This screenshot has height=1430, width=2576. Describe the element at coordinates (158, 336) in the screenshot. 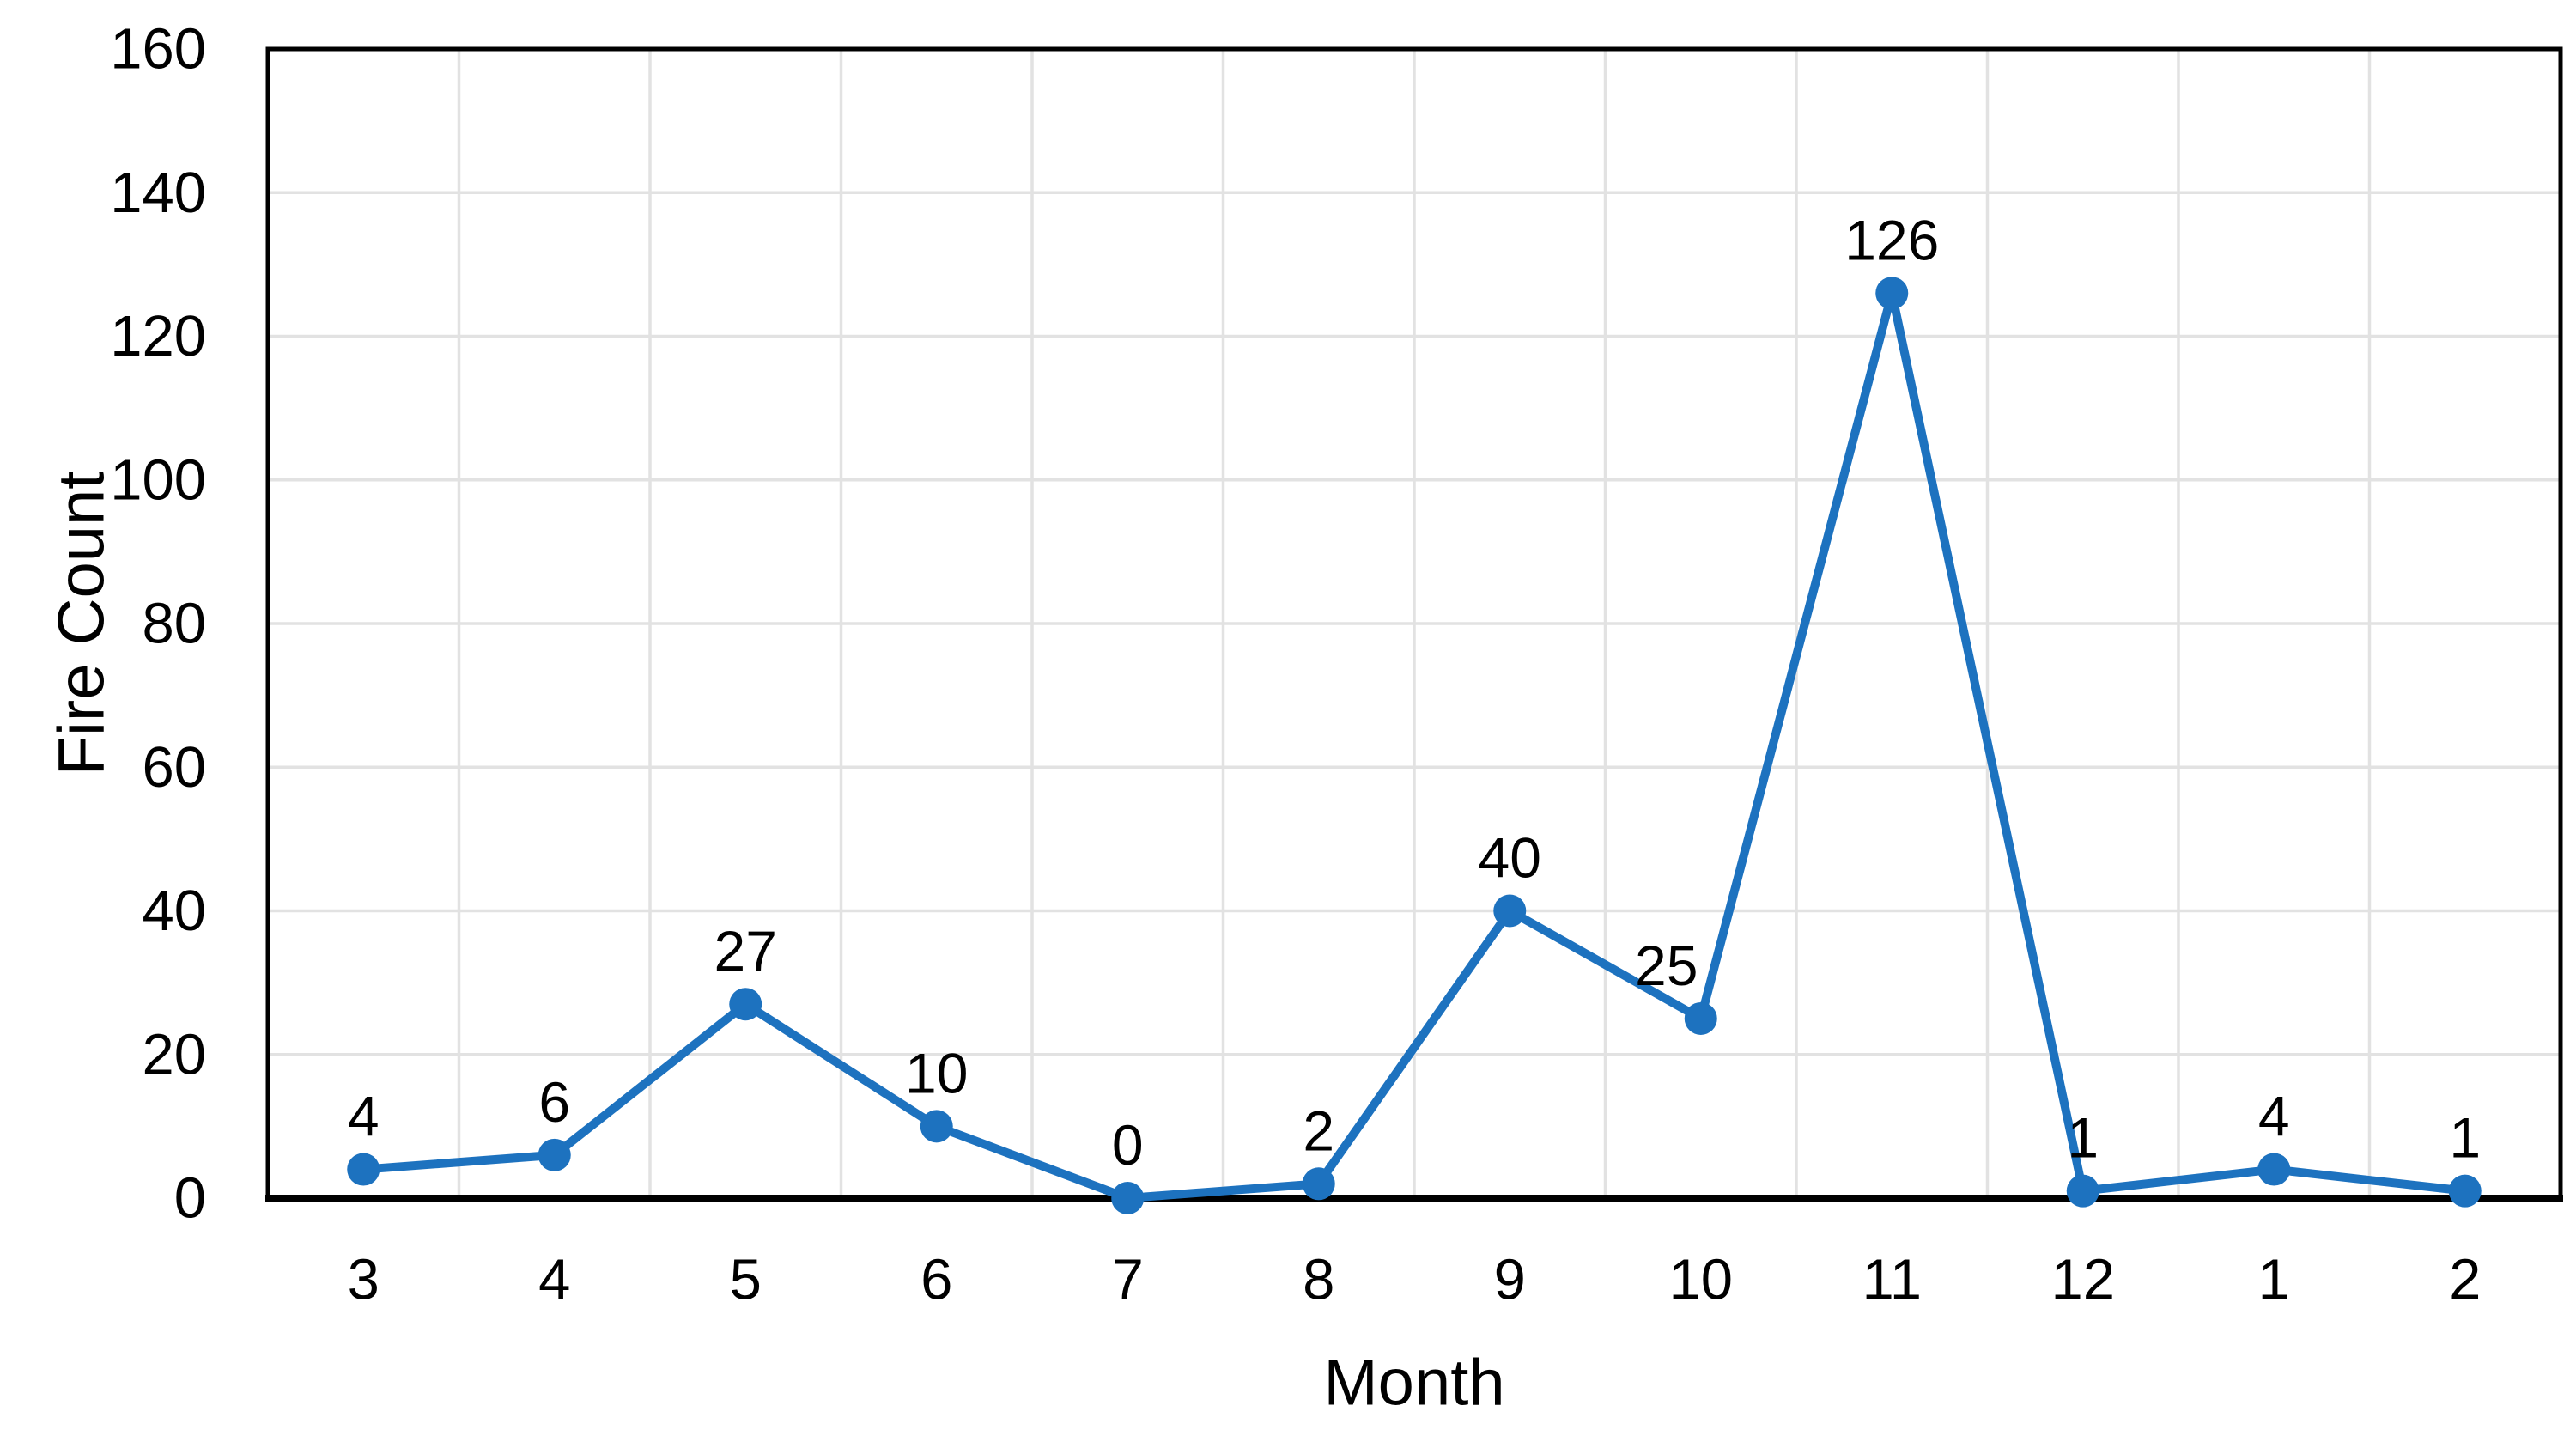

I see `y-tick-label: 120` at that location.